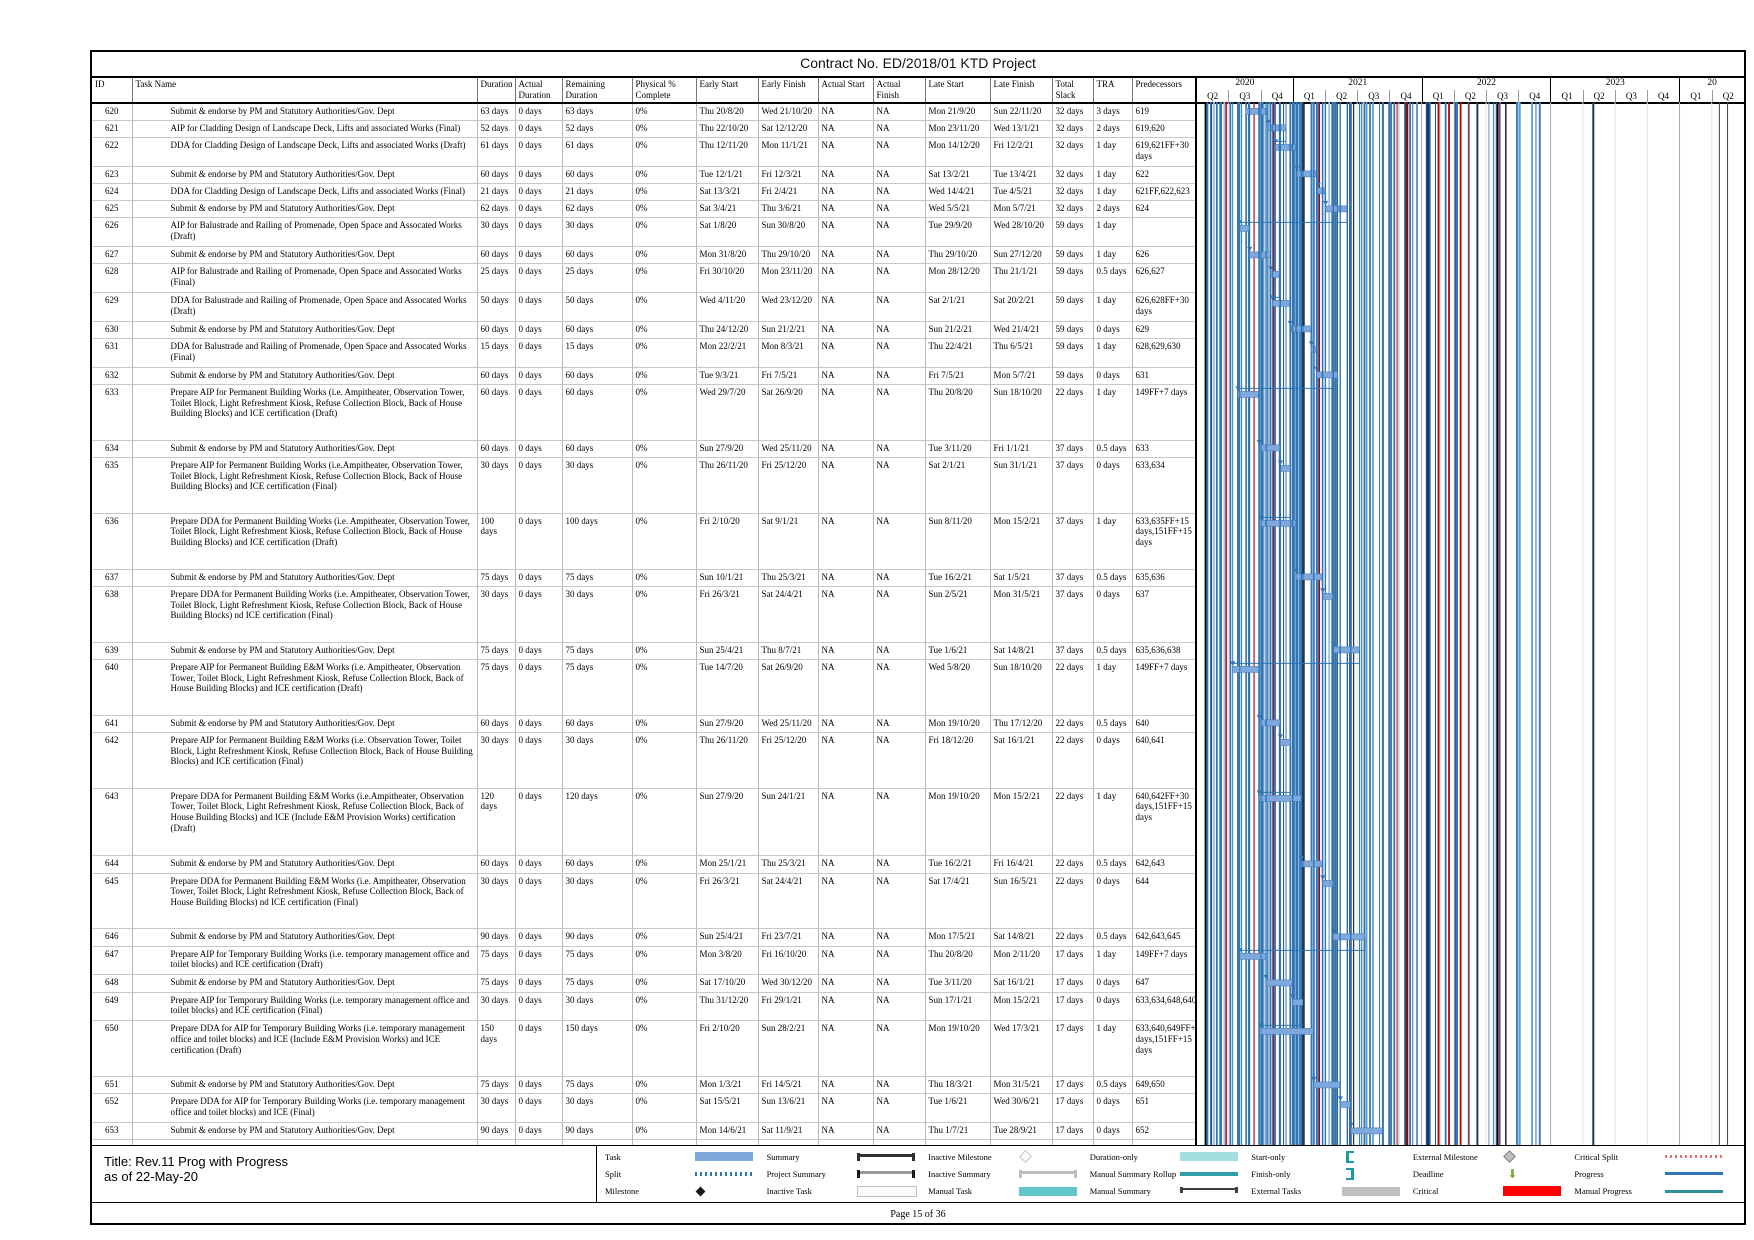  I want to click on timeline-year-2021: 2021 Q1 Q2 Q3 Q4, so click(1357, 90).